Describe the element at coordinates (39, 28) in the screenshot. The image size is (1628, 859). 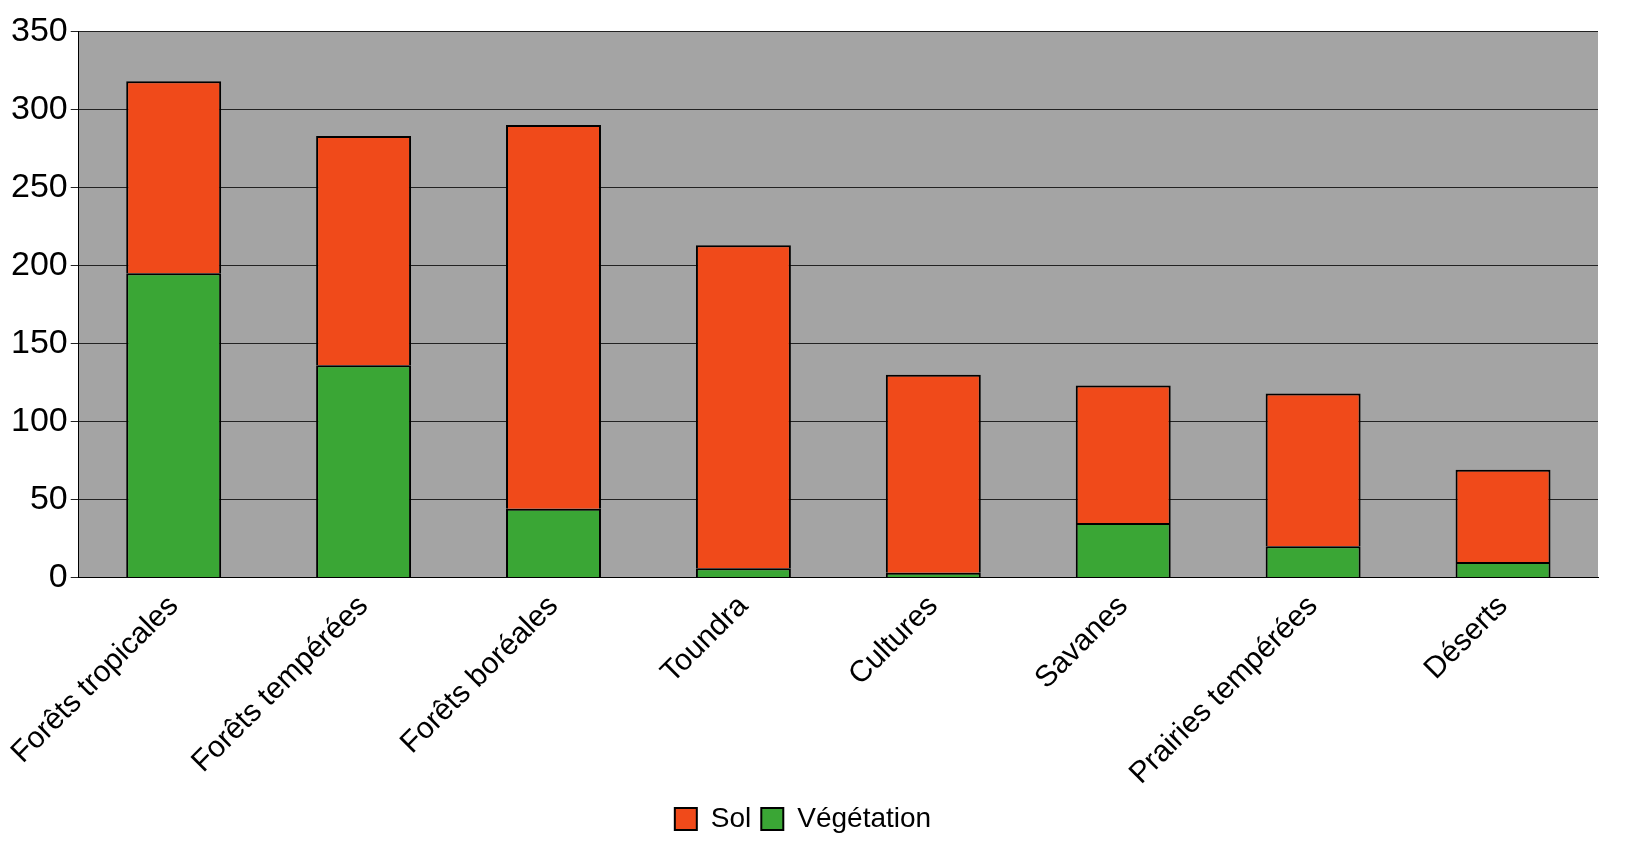
I see `y-tick-label: 350` at that location.